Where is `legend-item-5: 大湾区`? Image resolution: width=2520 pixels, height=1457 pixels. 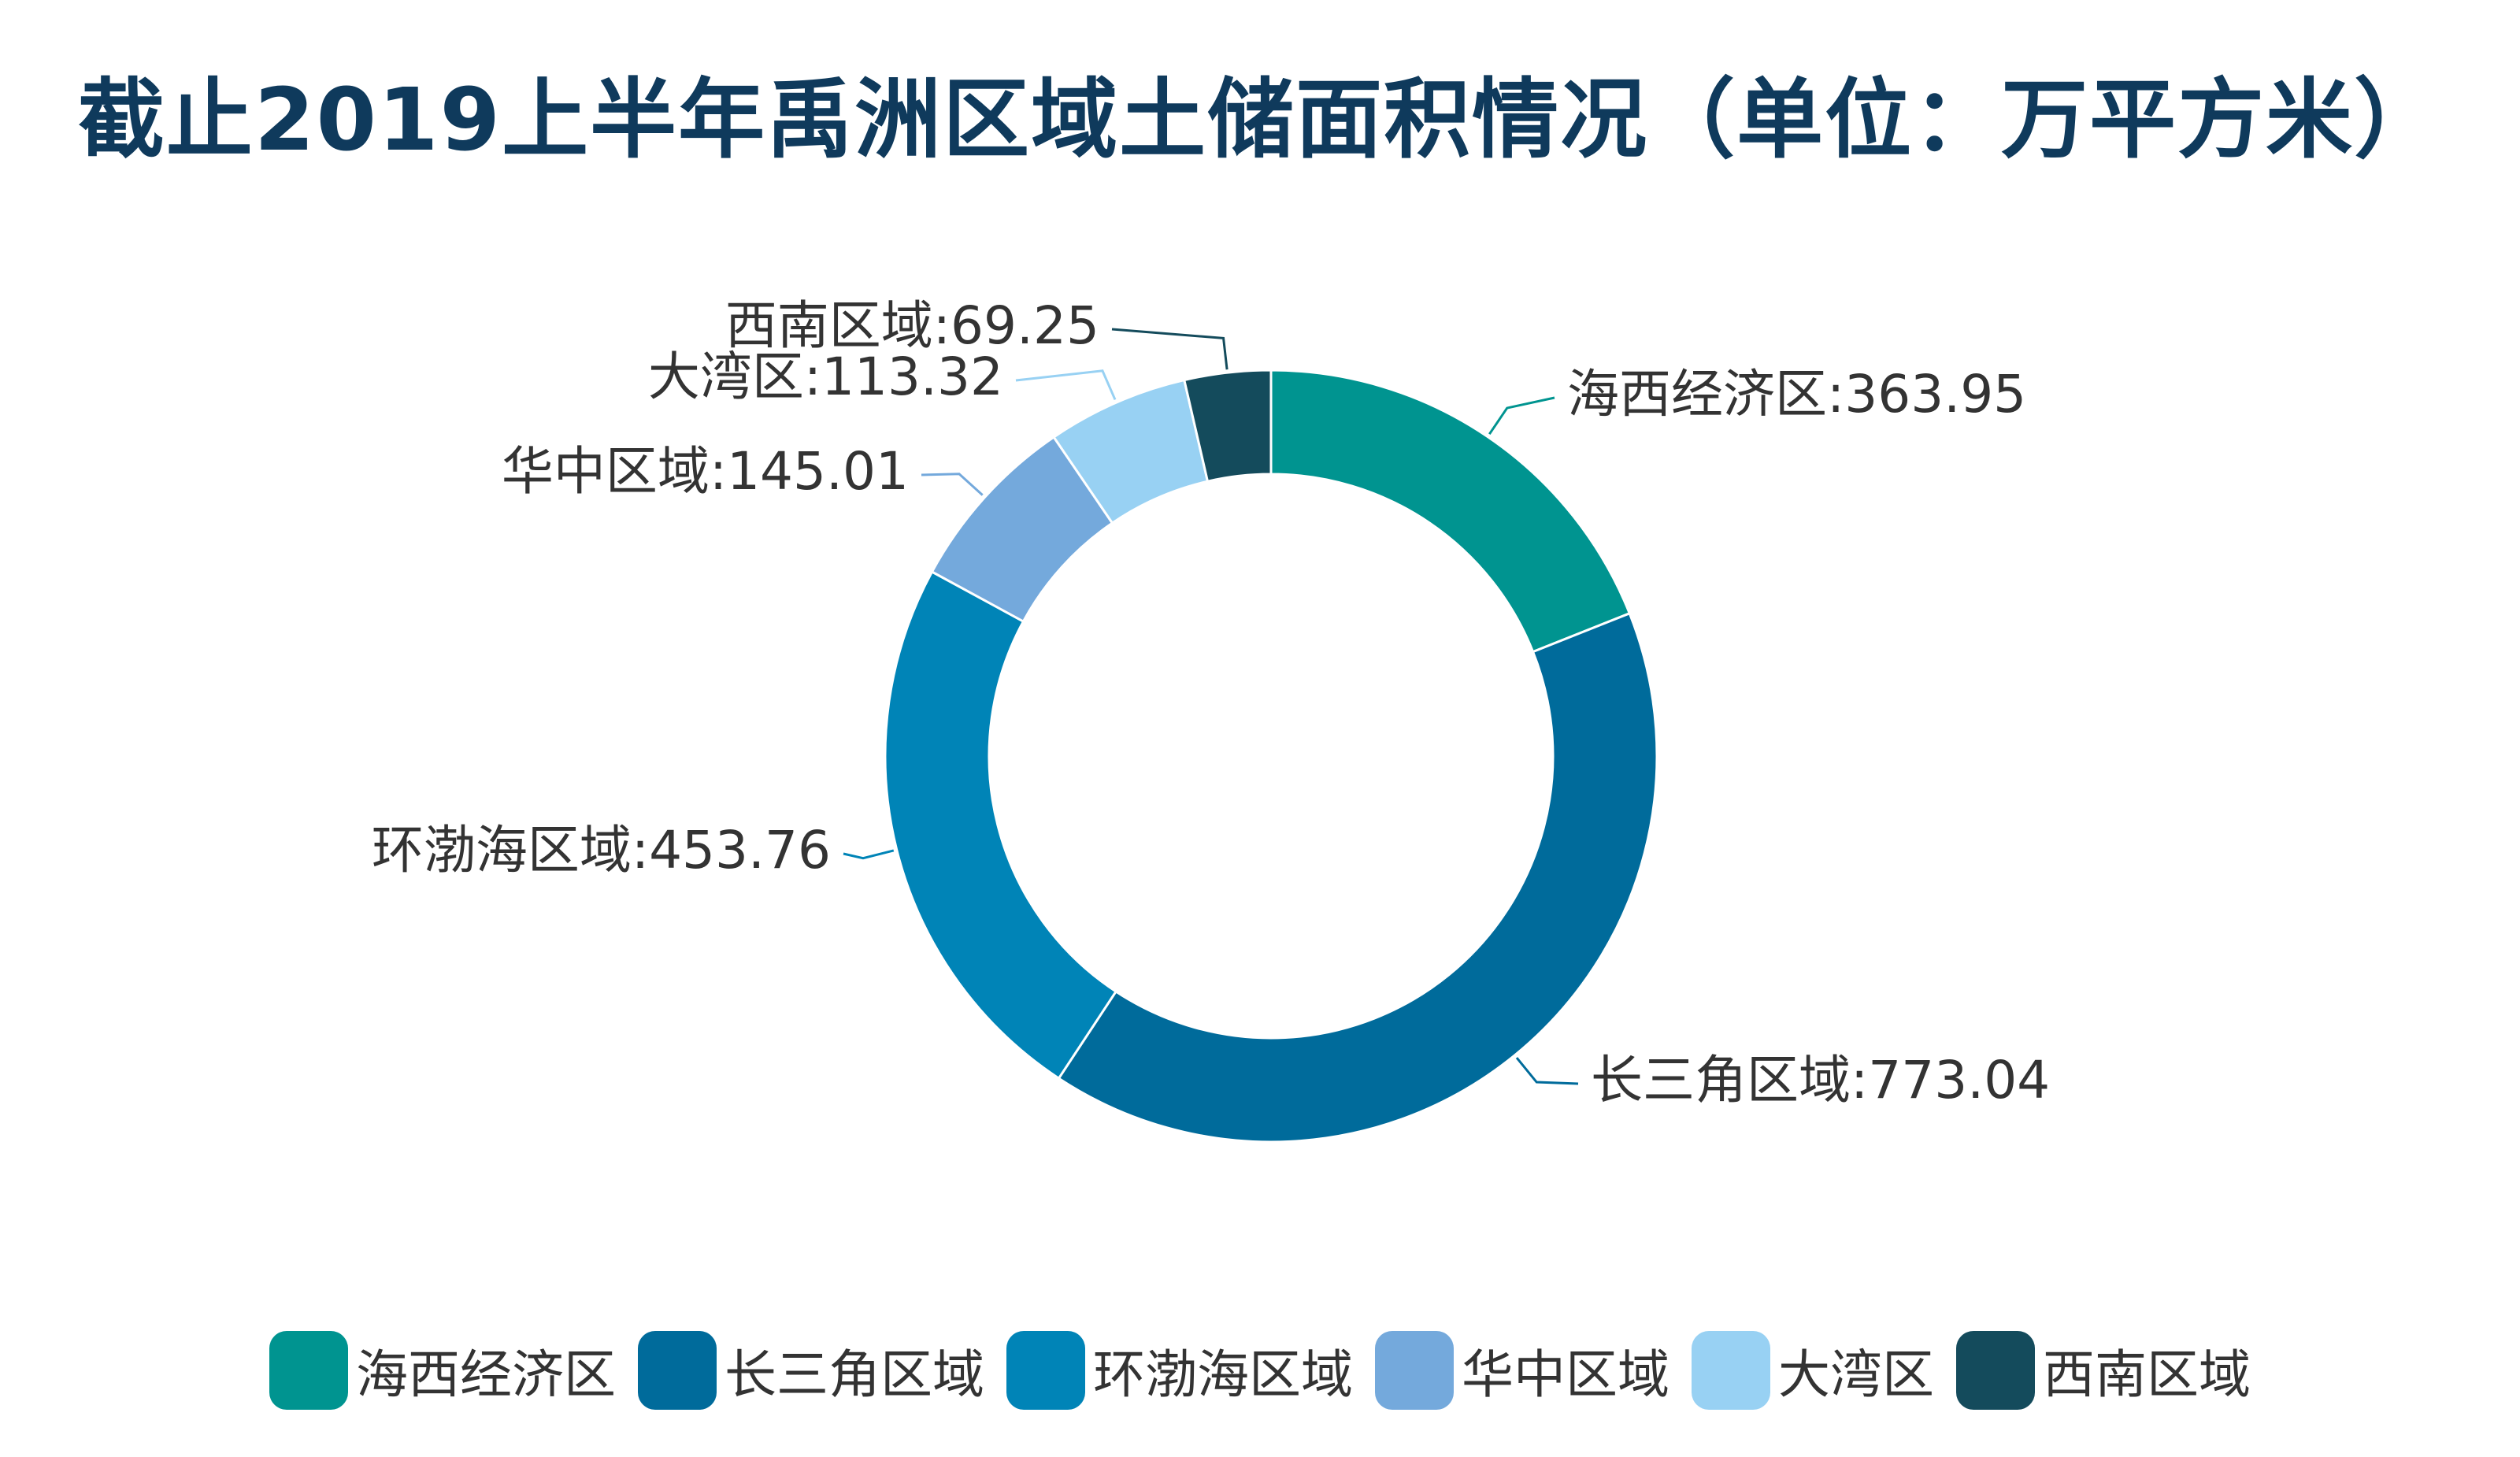 legend-item-5: 大湾区 is located at coordinates (1813, 1370).